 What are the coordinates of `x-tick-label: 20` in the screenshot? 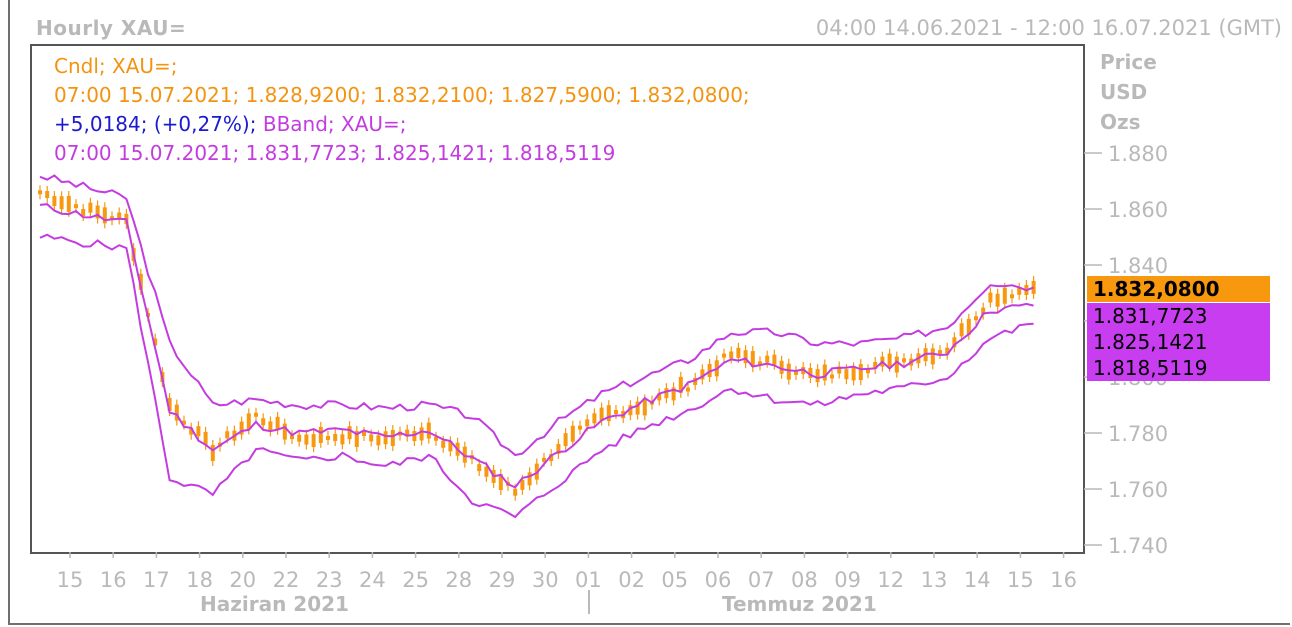 It's located at (242, 580).